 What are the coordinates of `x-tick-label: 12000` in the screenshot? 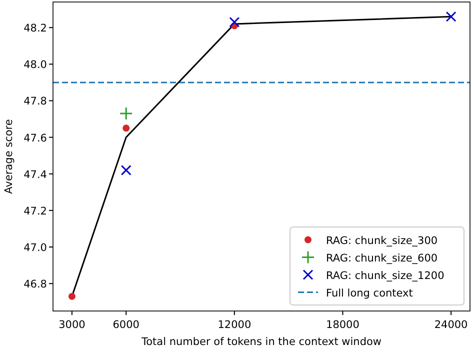 It's located at (235, 325).